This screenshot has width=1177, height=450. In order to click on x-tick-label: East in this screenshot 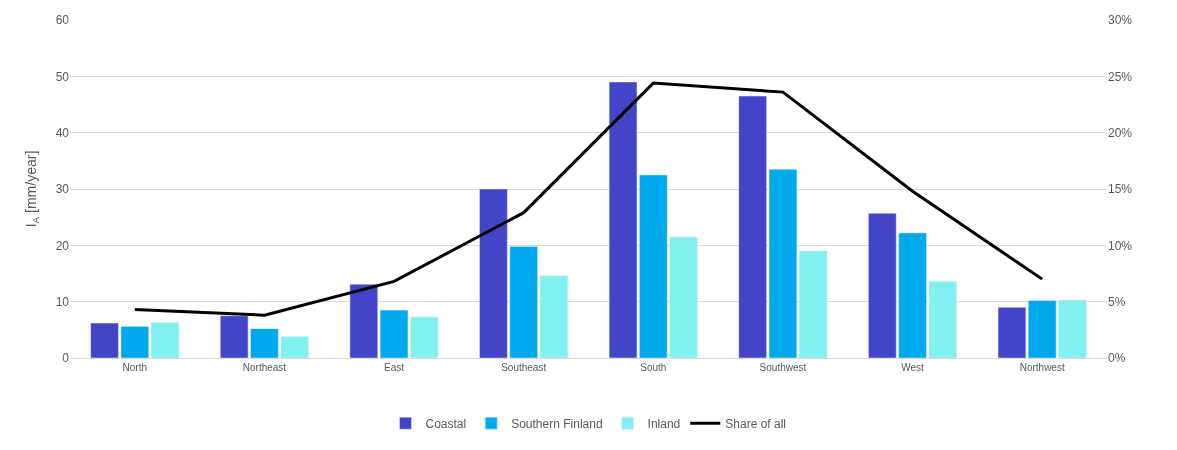, I will do `click(394, 367)`.